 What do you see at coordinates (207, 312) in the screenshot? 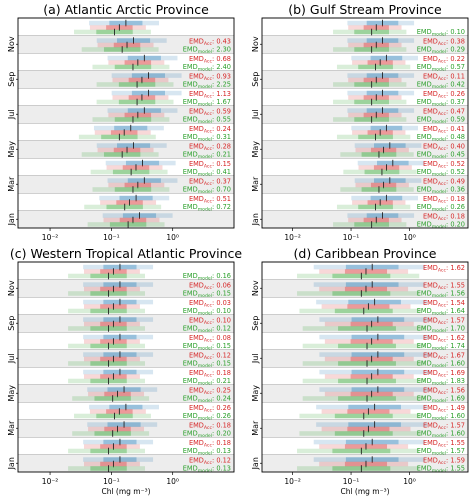
I see `emd-model-label: EMDmodel: 0.10` at bounding box center [207, 312].